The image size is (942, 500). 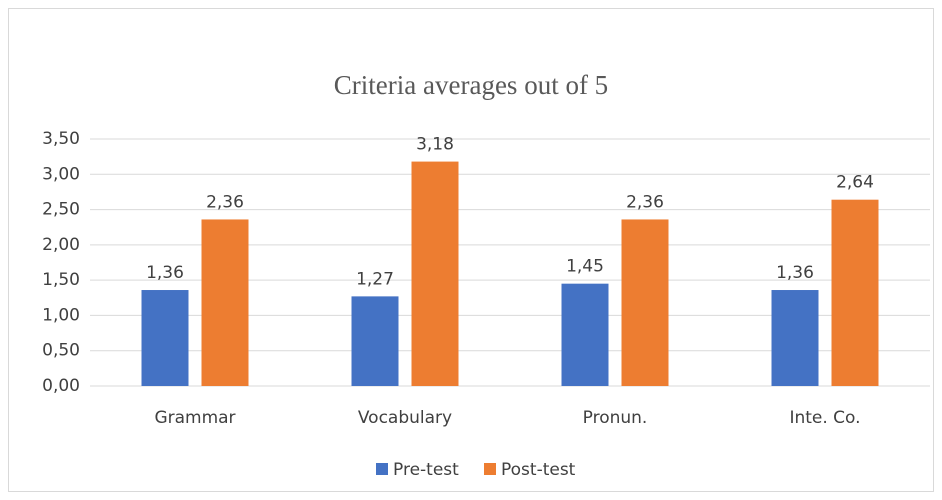 I want to click on y-tick-label: 0,00, so click(x=61, y=386).